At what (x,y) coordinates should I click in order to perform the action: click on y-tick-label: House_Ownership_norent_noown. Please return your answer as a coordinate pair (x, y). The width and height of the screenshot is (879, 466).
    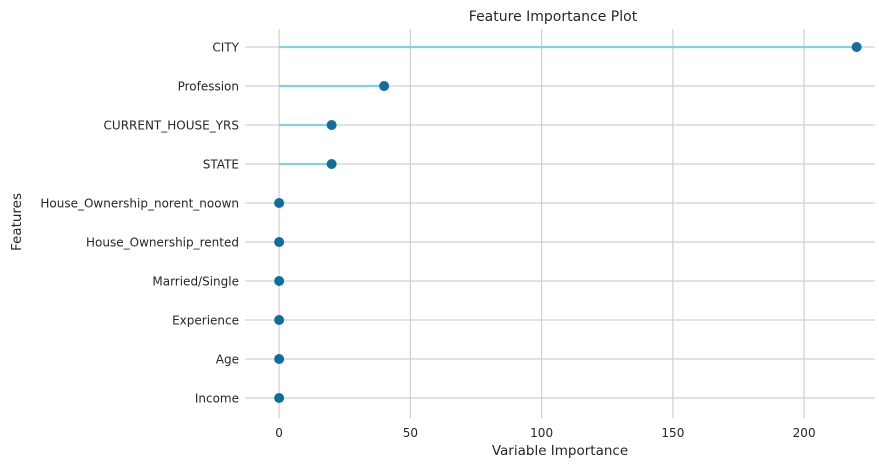
    Looking at the image, I should click on (139, 204).